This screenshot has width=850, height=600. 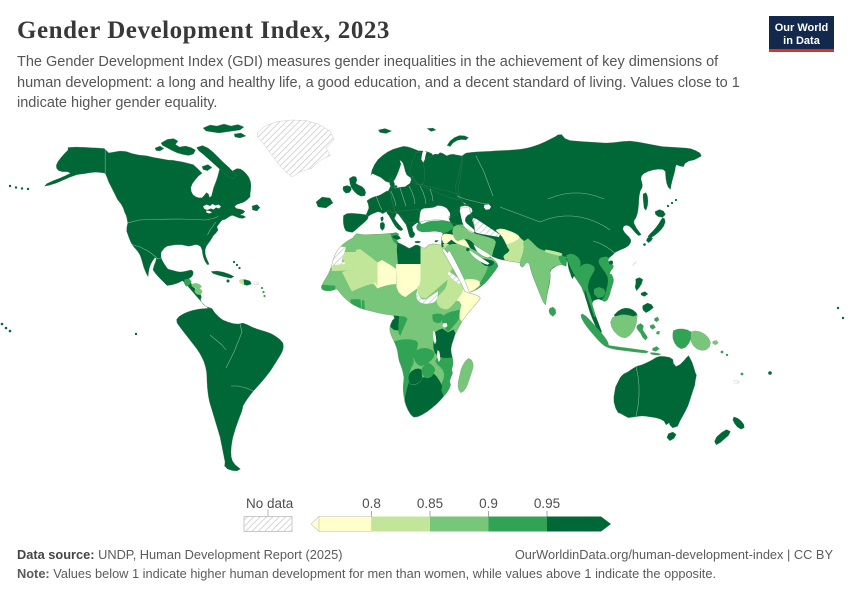 What do you see at coordinates (270, 503) in the screenshot?
I see `svg-text: No data` at bounding box center [270, 503].